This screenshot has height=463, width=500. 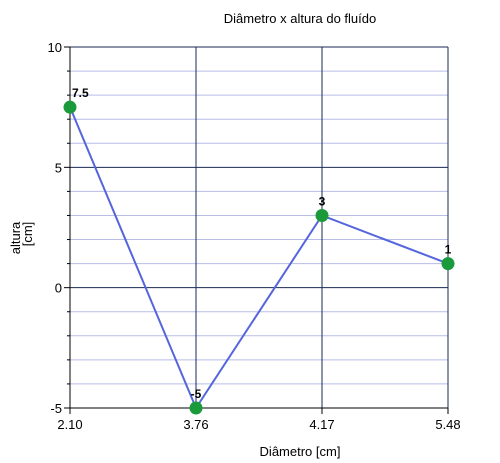 What do you see at coordinates (196, 394) in the screenshot?
I see `data-label: -5` at bounding box center [196, 394].